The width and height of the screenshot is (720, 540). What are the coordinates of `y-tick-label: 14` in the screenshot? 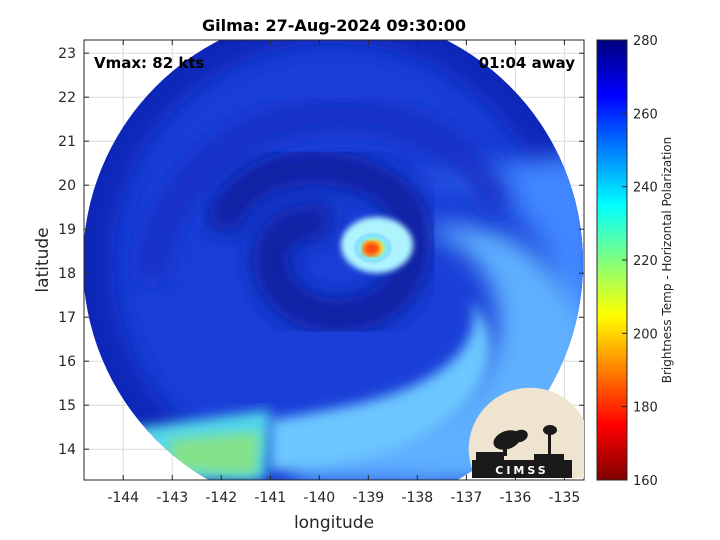 It's located at (67, 450).